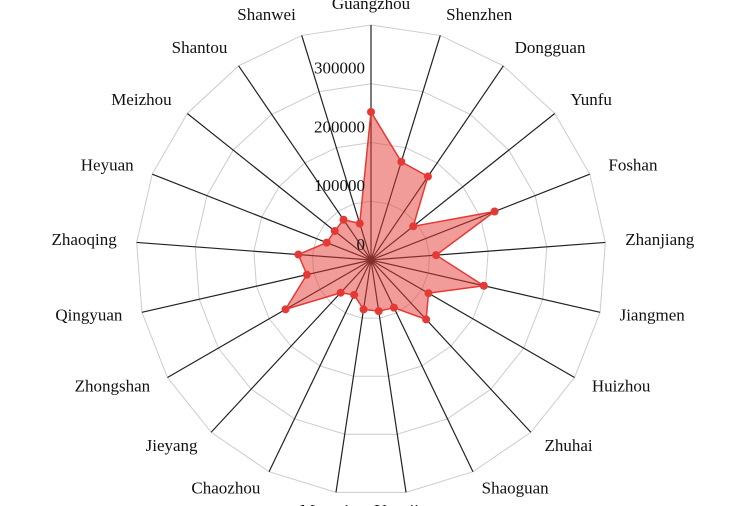  I want to click on category-label: Qingyuan, so click(89, 315).